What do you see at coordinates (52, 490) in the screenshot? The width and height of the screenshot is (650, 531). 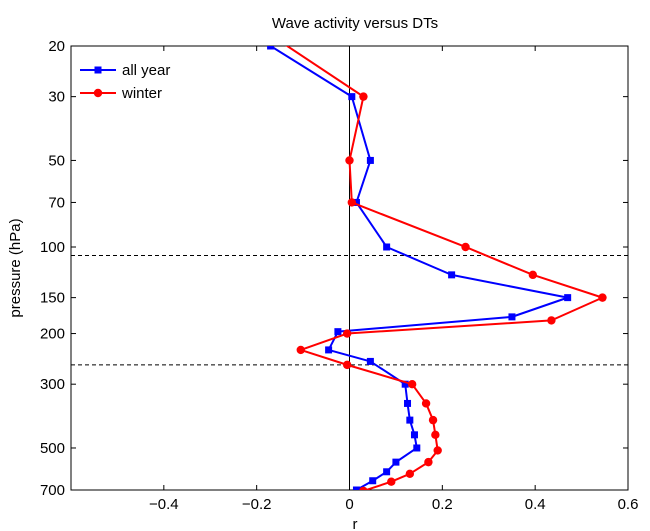 I see `y-tick-label: 700` at bounding box center [52, 490].